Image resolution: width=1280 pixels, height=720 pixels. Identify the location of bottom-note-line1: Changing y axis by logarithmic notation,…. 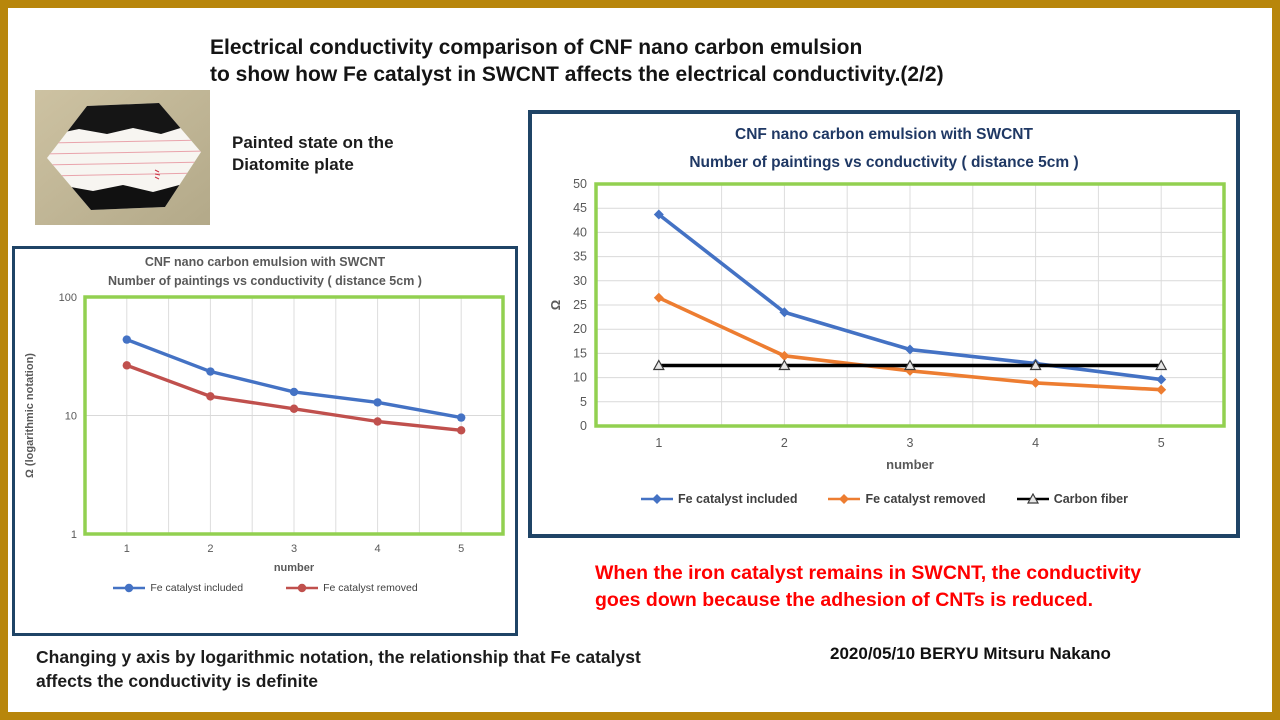
(338, 657).